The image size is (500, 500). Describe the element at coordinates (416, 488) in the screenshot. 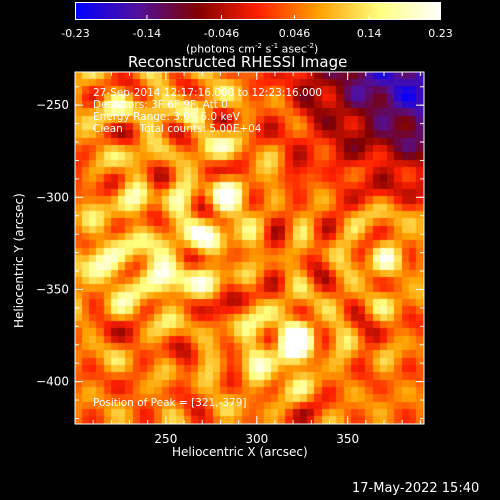

I see `timestamp: 17-May-2022 15:40` at that location.